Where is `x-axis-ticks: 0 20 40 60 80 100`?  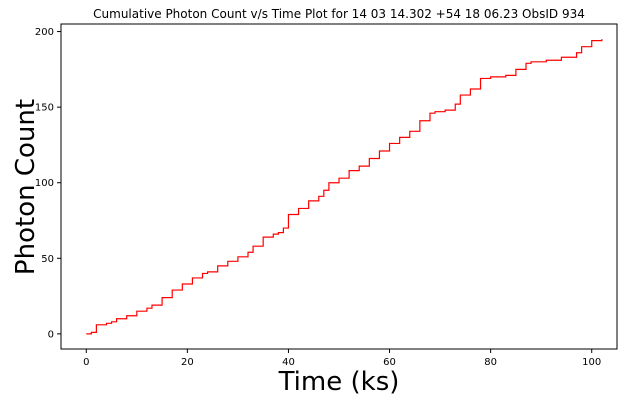 x-axis-ticks: 0 20 40 60 80 100 is located at coordinates (342, 358).